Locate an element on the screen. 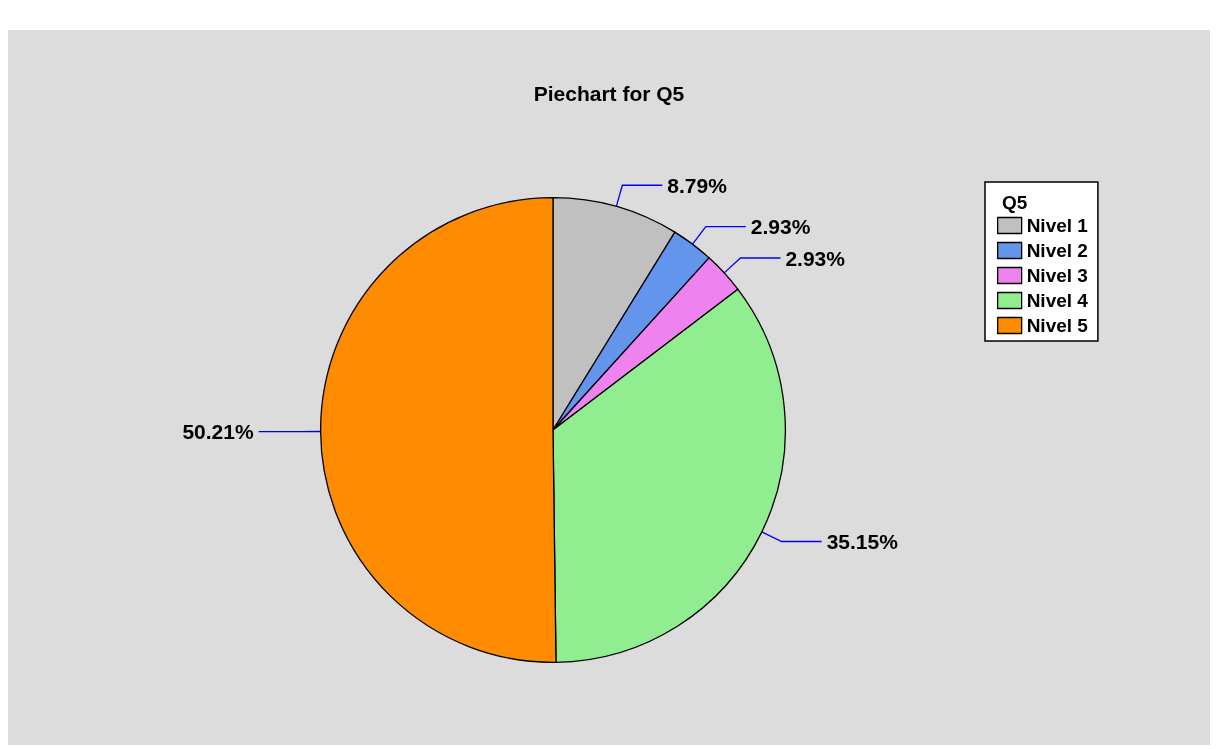 This screenshot has width=1216, height=749. legend-label: Nivel 5 is located at coordinates (1057, 325).